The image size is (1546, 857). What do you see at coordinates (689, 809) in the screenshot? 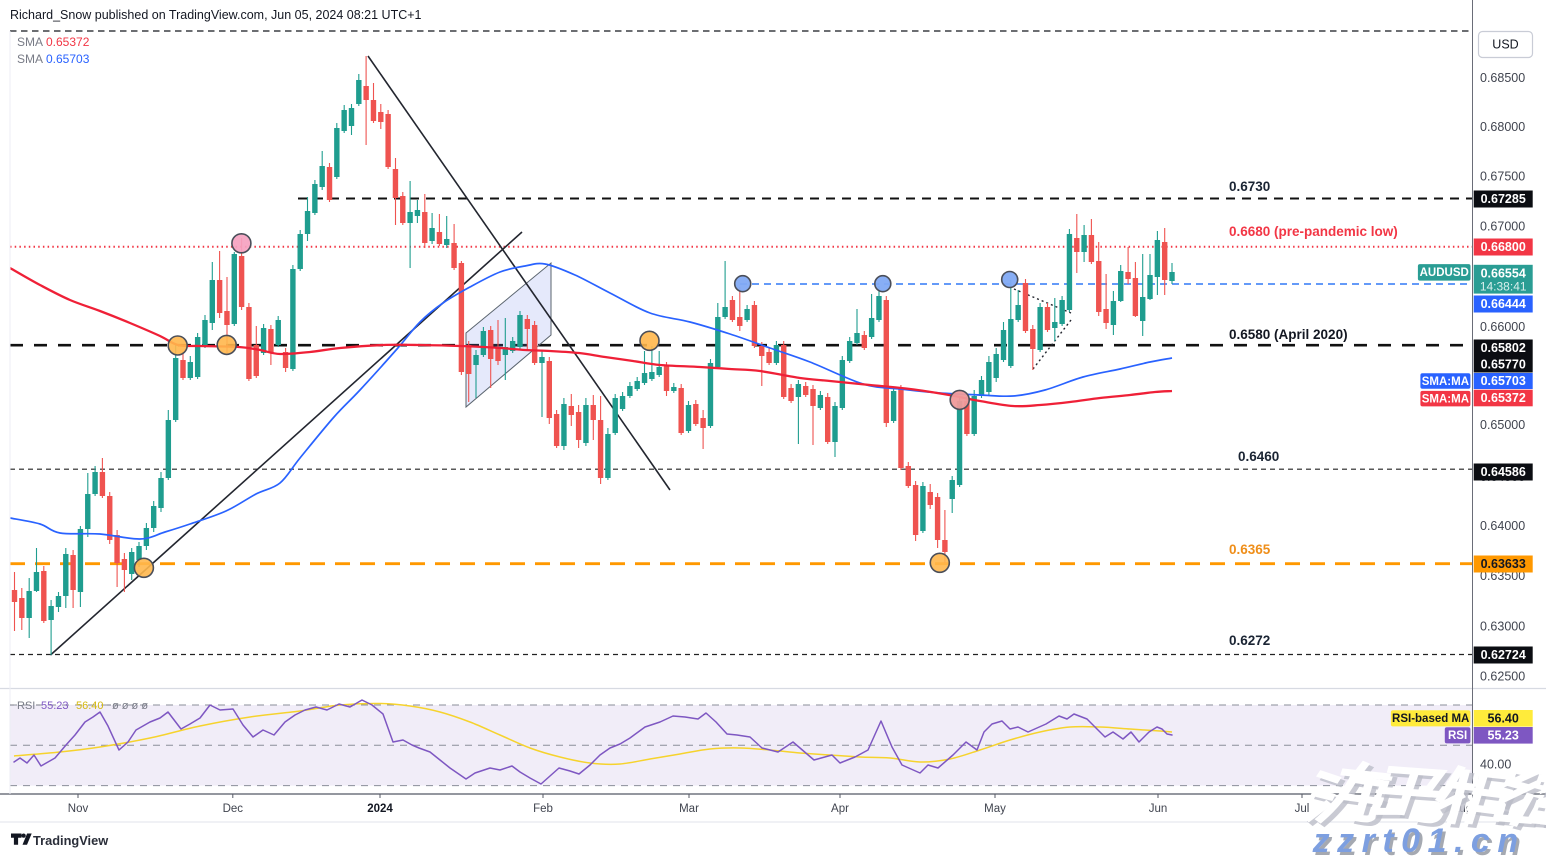
I see `svg-text: Mar` at bounding box center [689, 809].